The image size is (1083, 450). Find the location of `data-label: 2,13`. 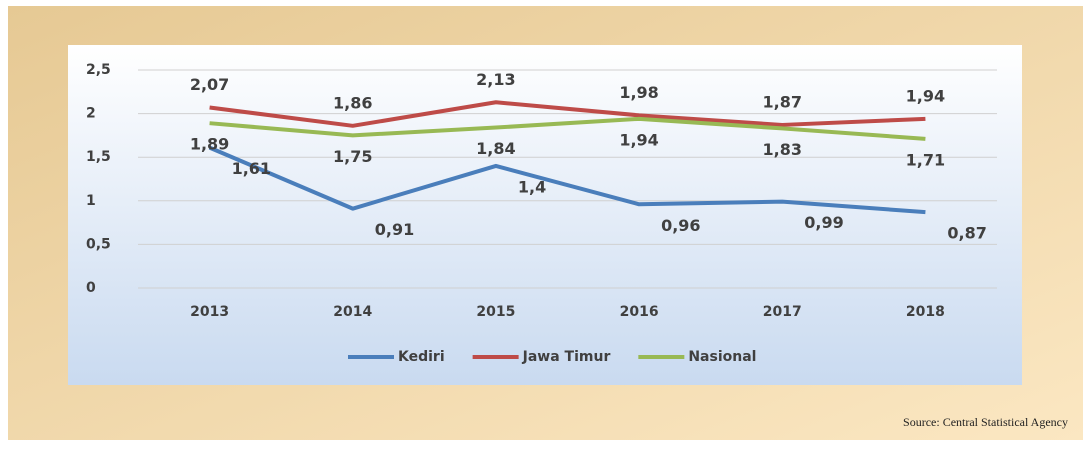

data-label: 2,13 is located at coordinates (495, 79).